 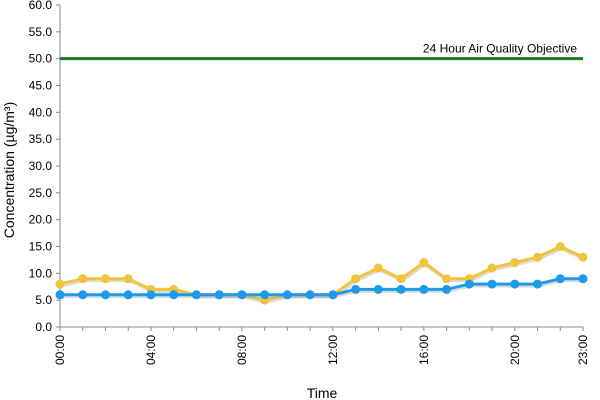 What do you see at coordinates (41, 112) in the screenshot?
I see `y-tick-label: 40.0` at bounding box center [41, 112].